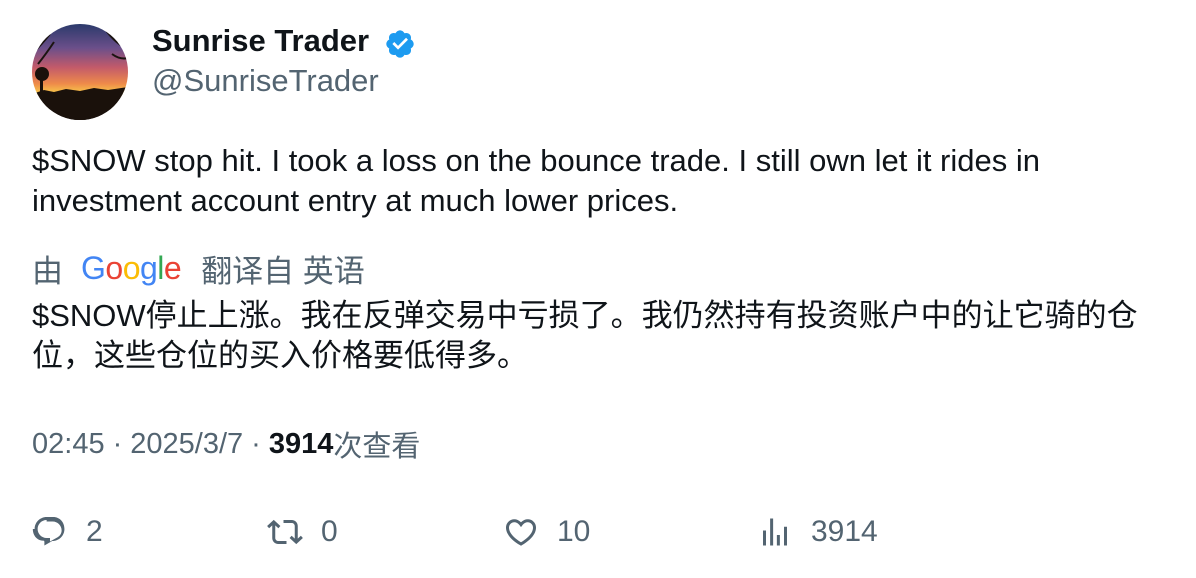  I want to click on retweet-count: 0, so click(329, 531).